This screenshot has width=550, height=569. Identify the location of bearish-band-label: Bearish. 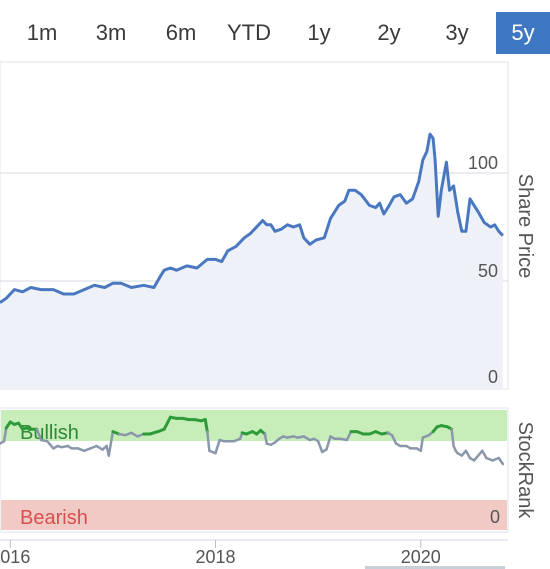
(54, 518).